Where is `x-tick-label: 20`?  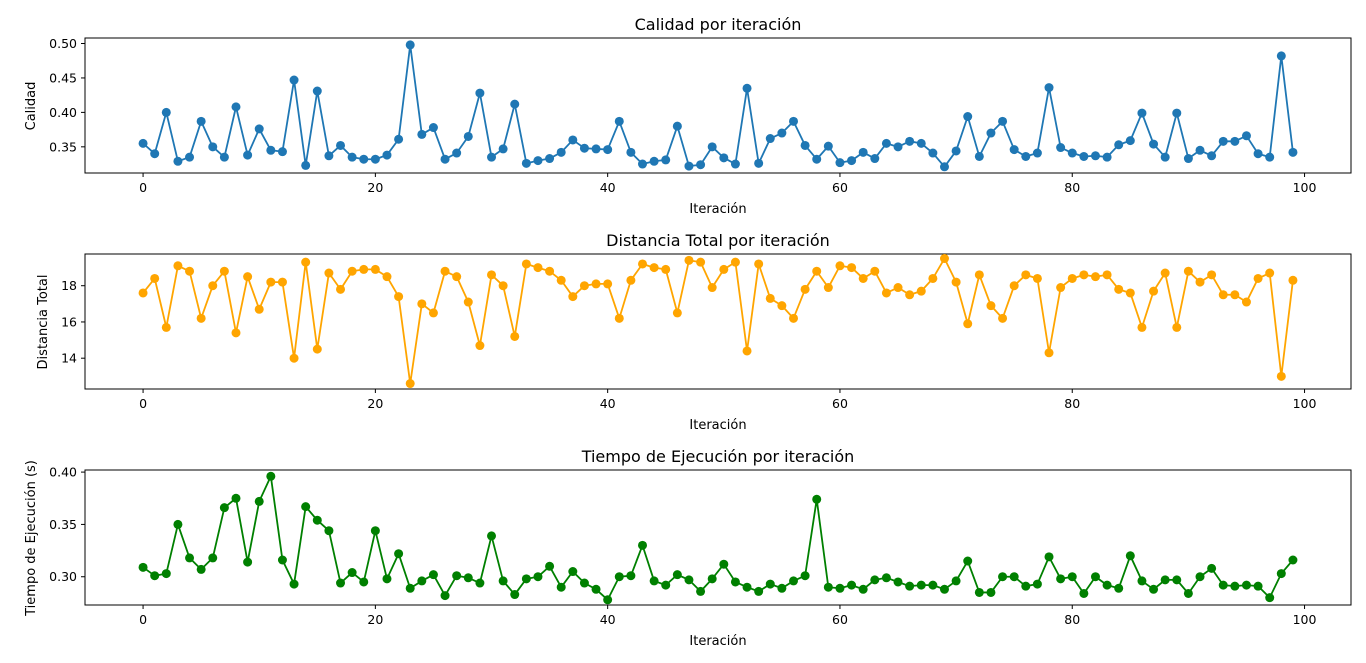 x-tick-label: 20 is located at coordinates (375, 403).